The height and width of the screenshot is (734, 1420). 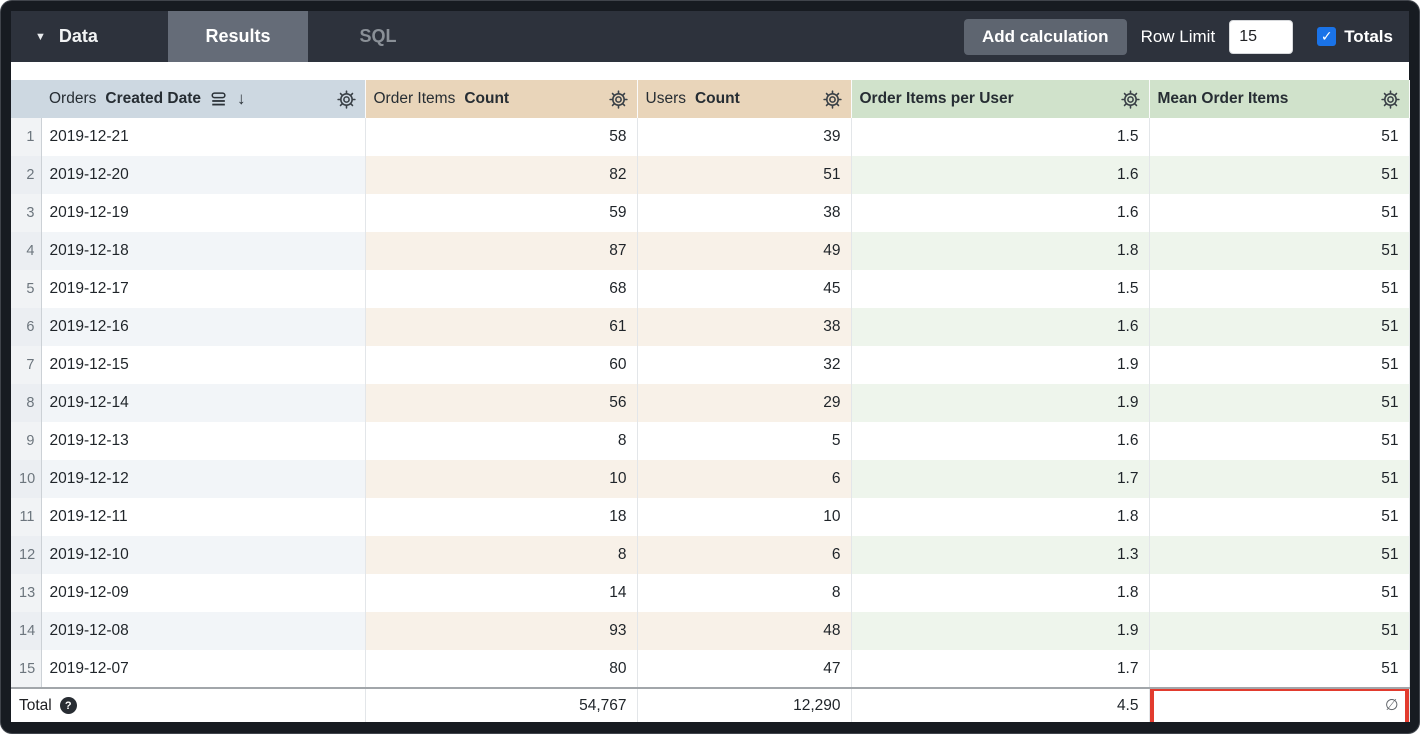 What do you see at coordinates (744, 441) in the screenshot?
I see `cell-users-count: 5` at bounding box center [744, 441].